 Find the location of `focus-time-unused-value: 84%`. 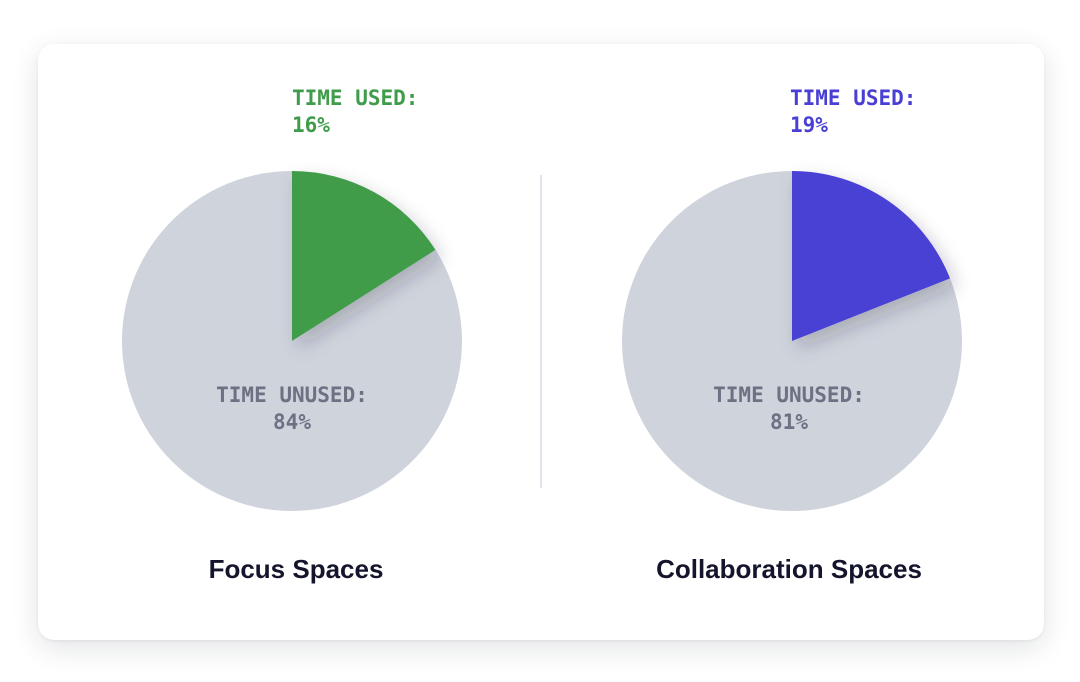

focus-time-unused-value: 84% is located at coordinates (292, 422).